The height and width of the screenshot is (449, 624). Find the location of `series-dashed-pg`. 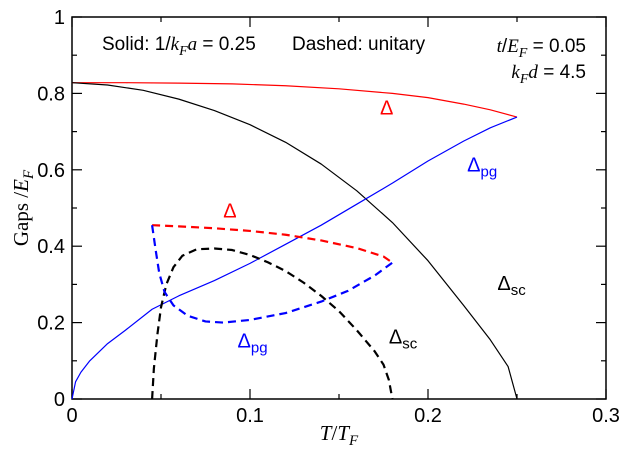

series-dashed-pg is located at coordinates (272, 274).